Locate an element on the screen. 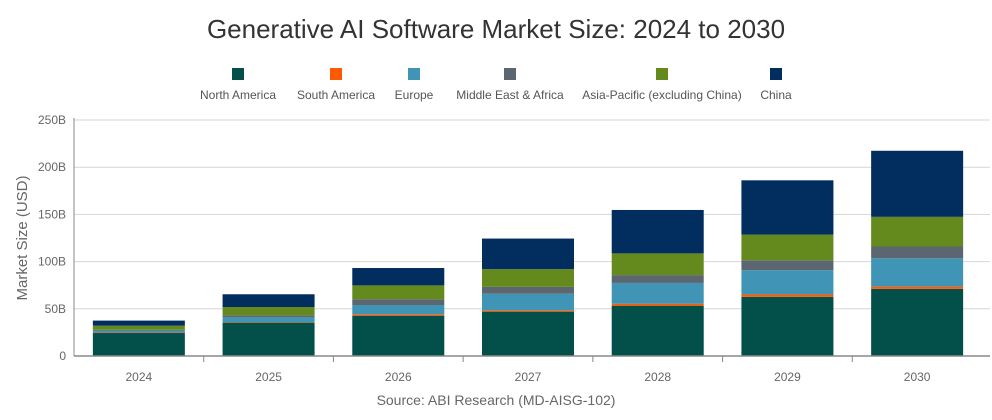 This screenshot has height=420, width=992. legend-item: North America is located at coordinates (238, 85).